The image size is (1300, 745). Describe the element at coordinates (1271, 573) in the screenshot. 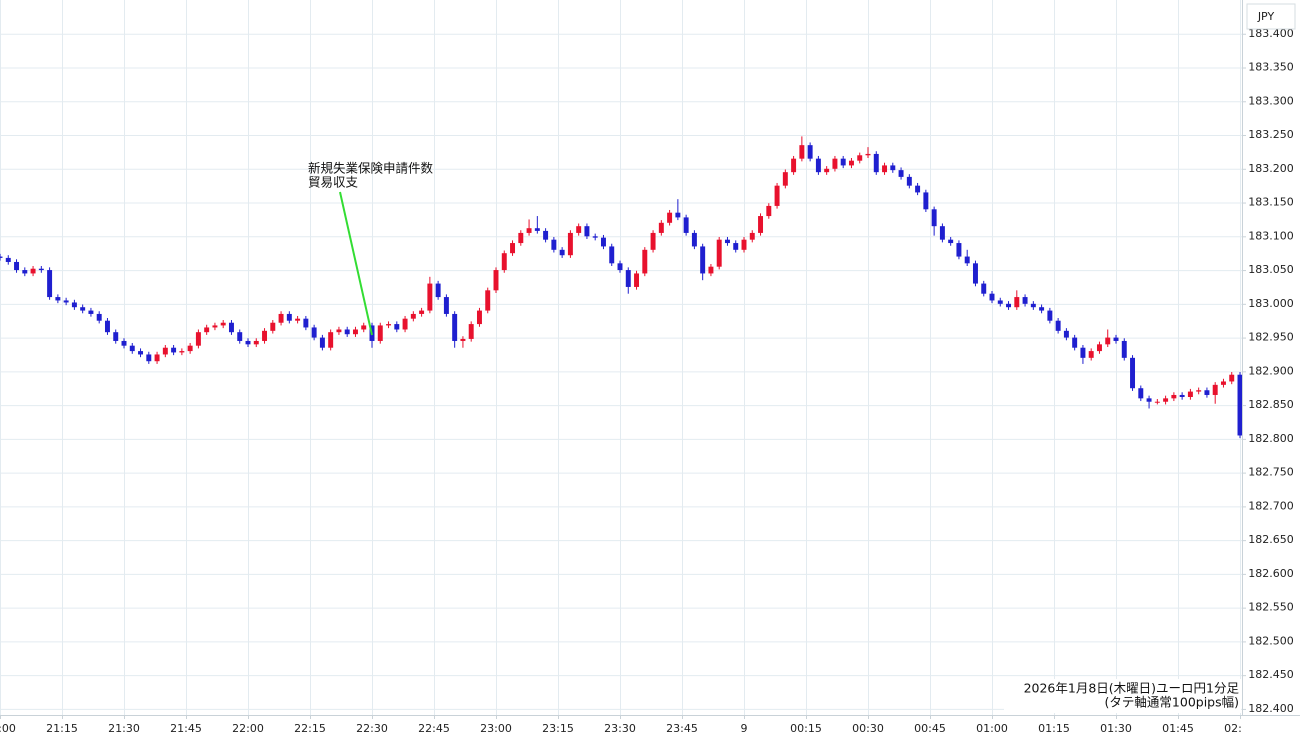

I see `y-tick-label: 182.600` at that location.